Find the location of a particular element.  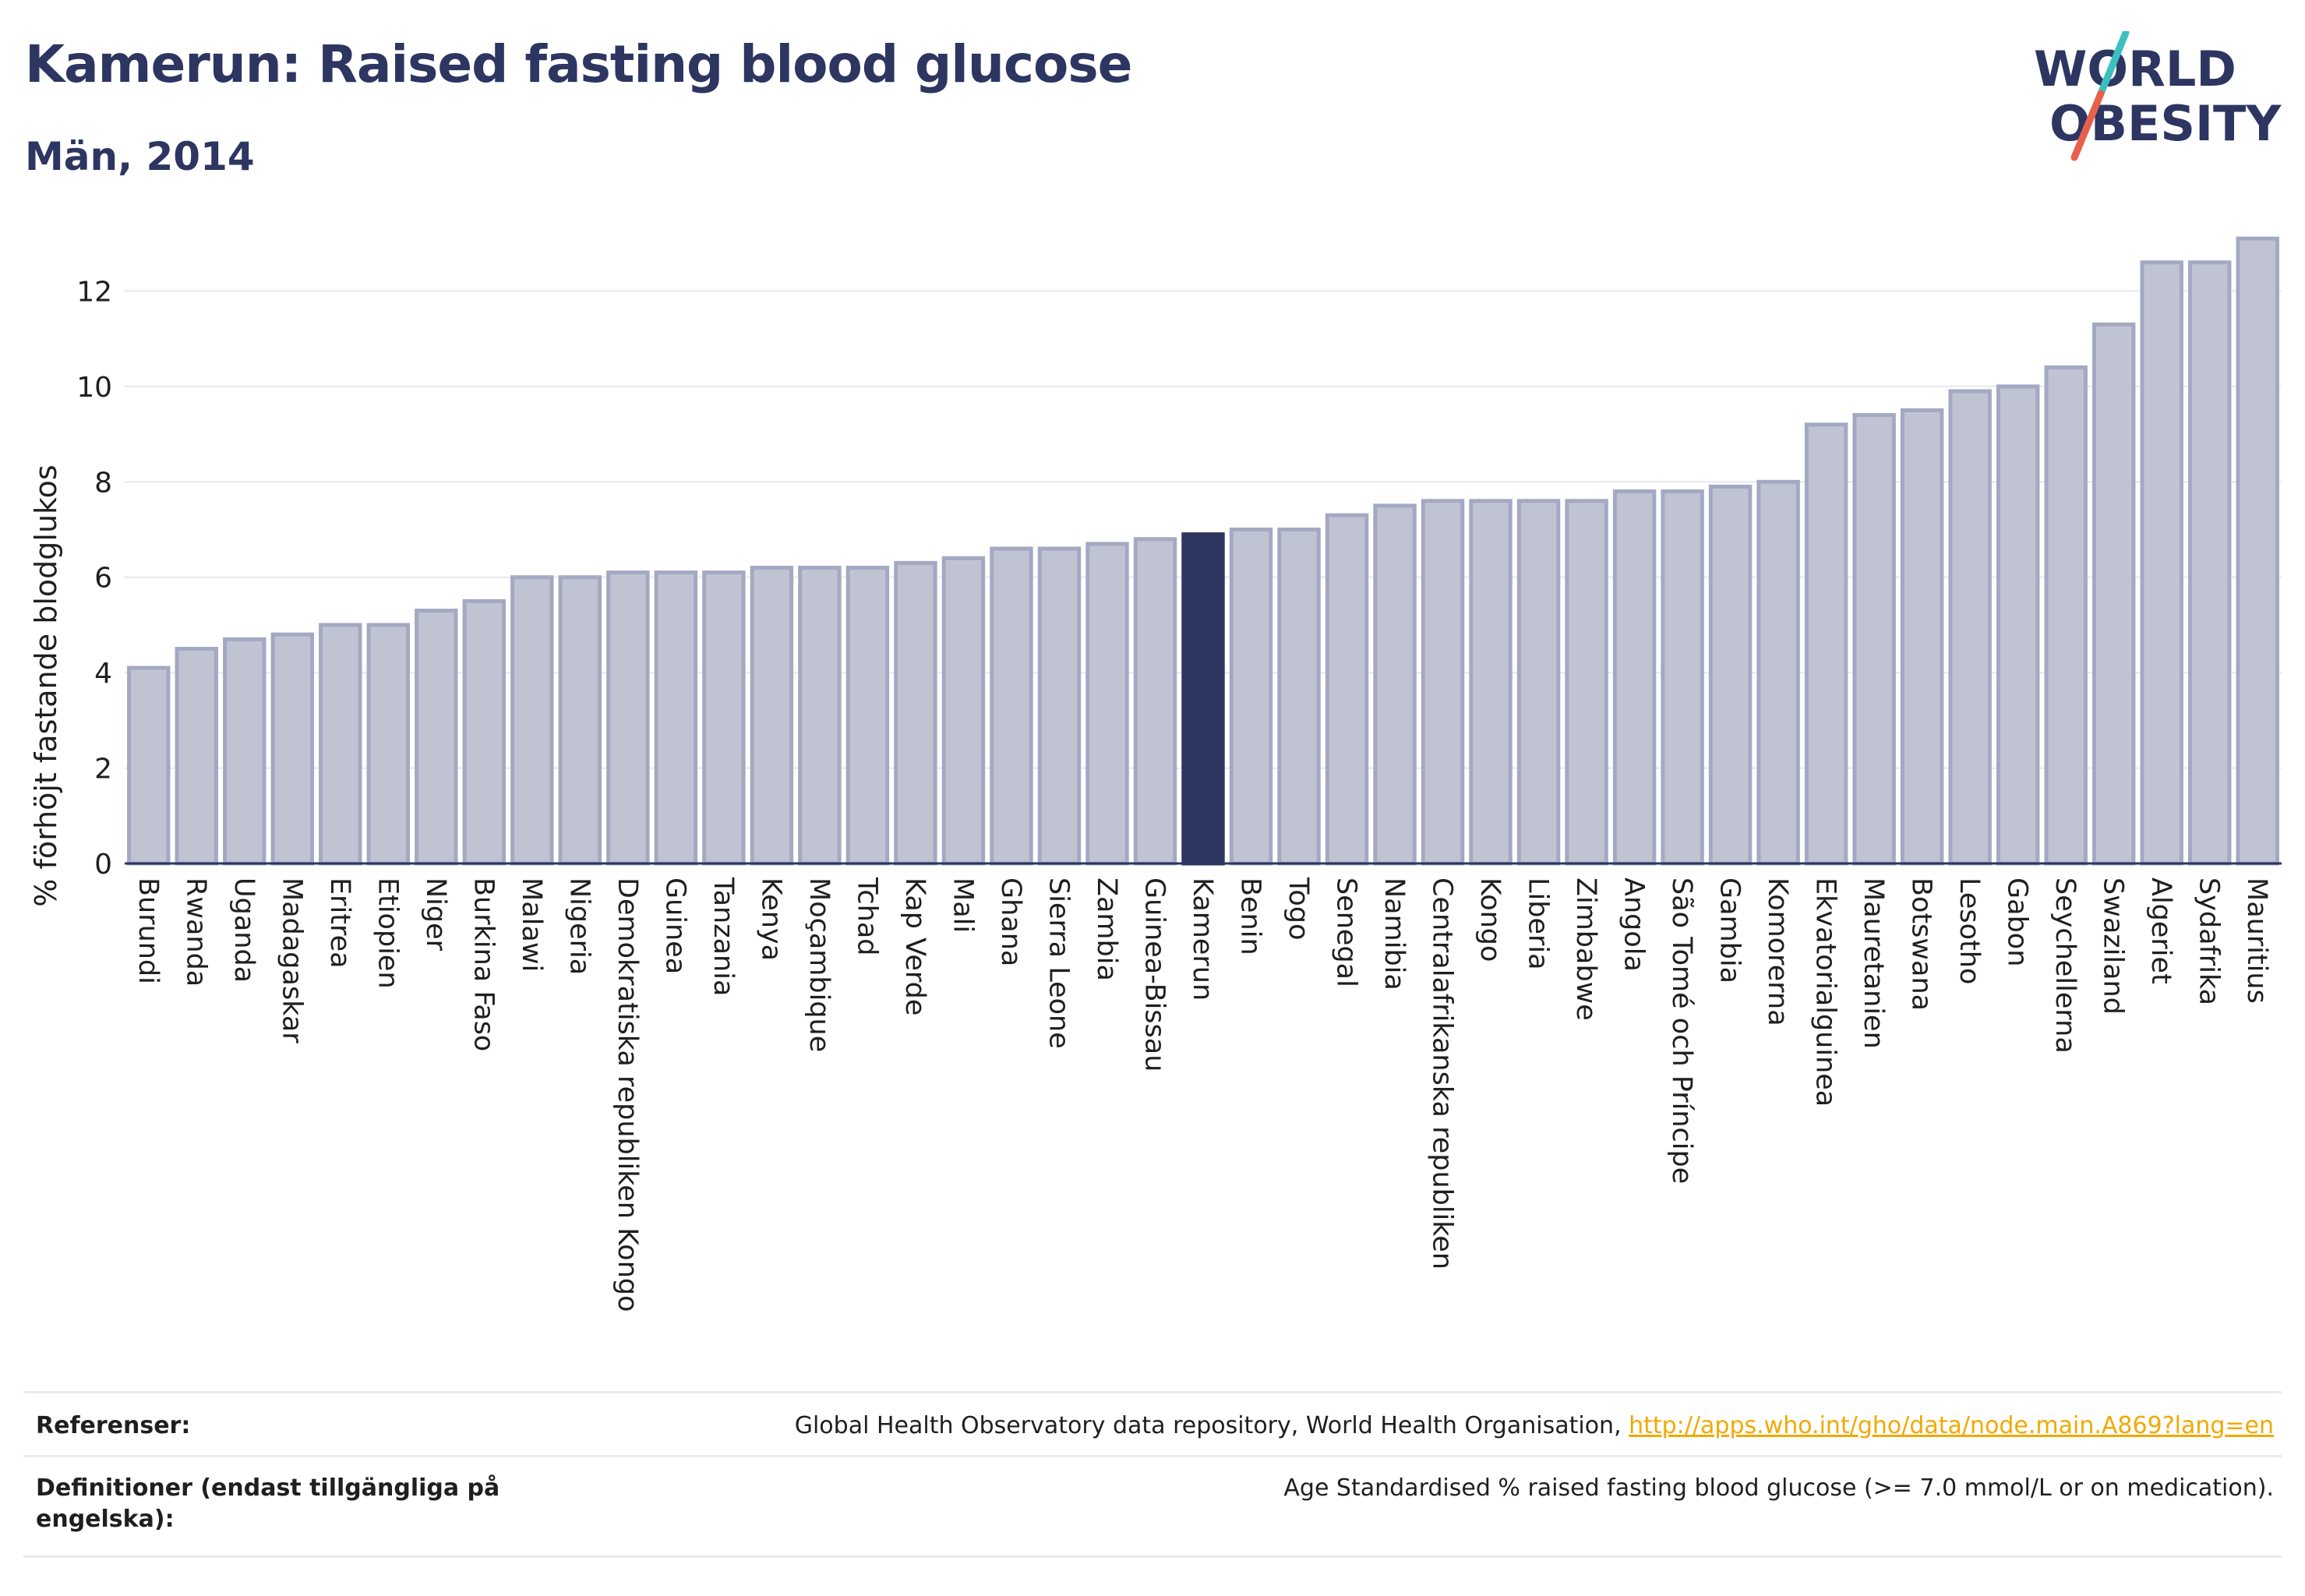

y-tick-label: 4 is located at coordinates (103, 674).